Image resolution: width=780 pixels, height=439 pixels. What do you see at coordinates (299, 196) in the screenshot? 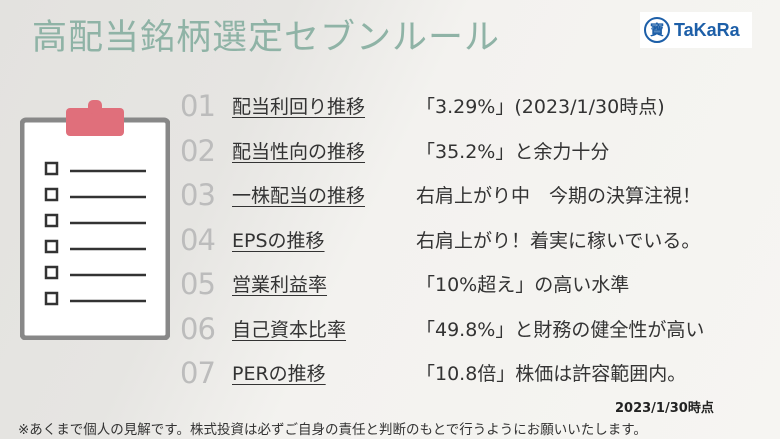
I see `rule-label: 一株配当の推移` at bounding box center [299, 196].